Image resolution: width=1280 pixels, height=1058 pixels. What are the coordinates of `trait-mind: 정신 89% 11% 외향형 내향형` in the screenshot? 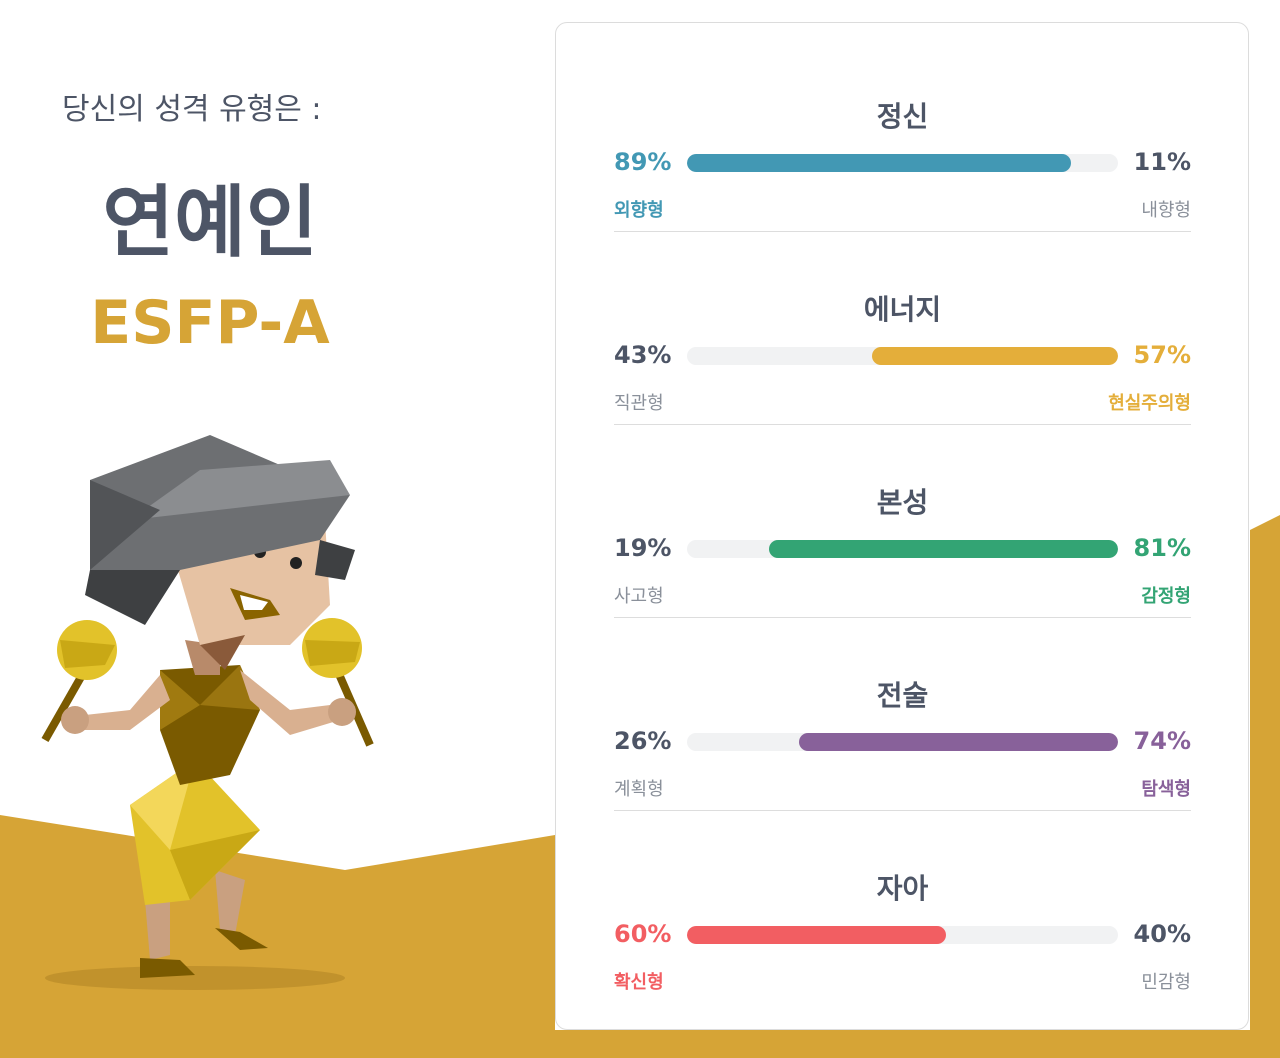 It's located at (902, 135).